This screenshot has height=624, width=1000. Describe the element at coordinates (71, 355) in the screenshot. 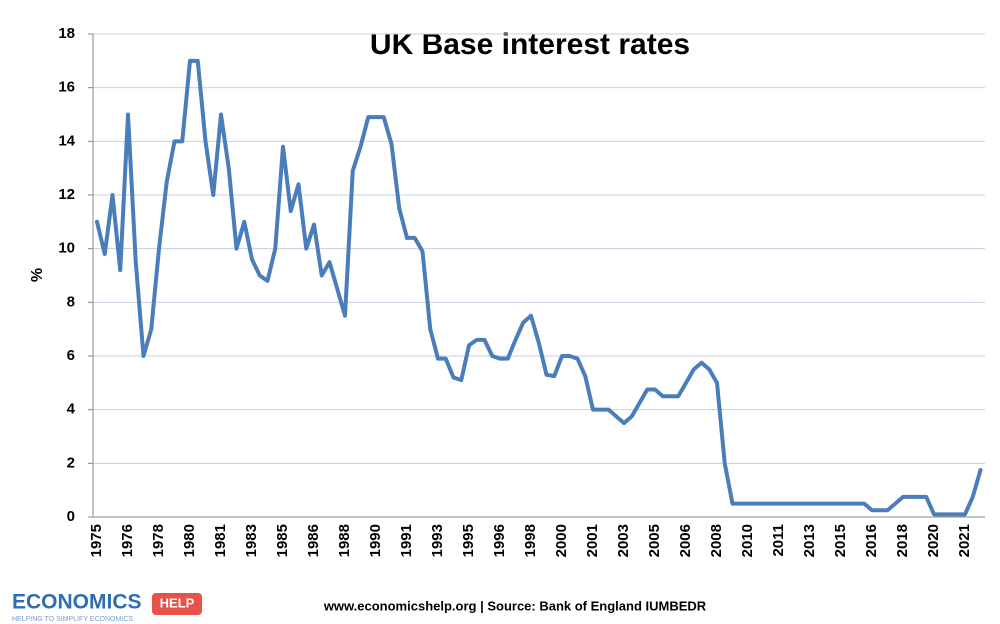

I see `y-tick-label: 6` at that location.